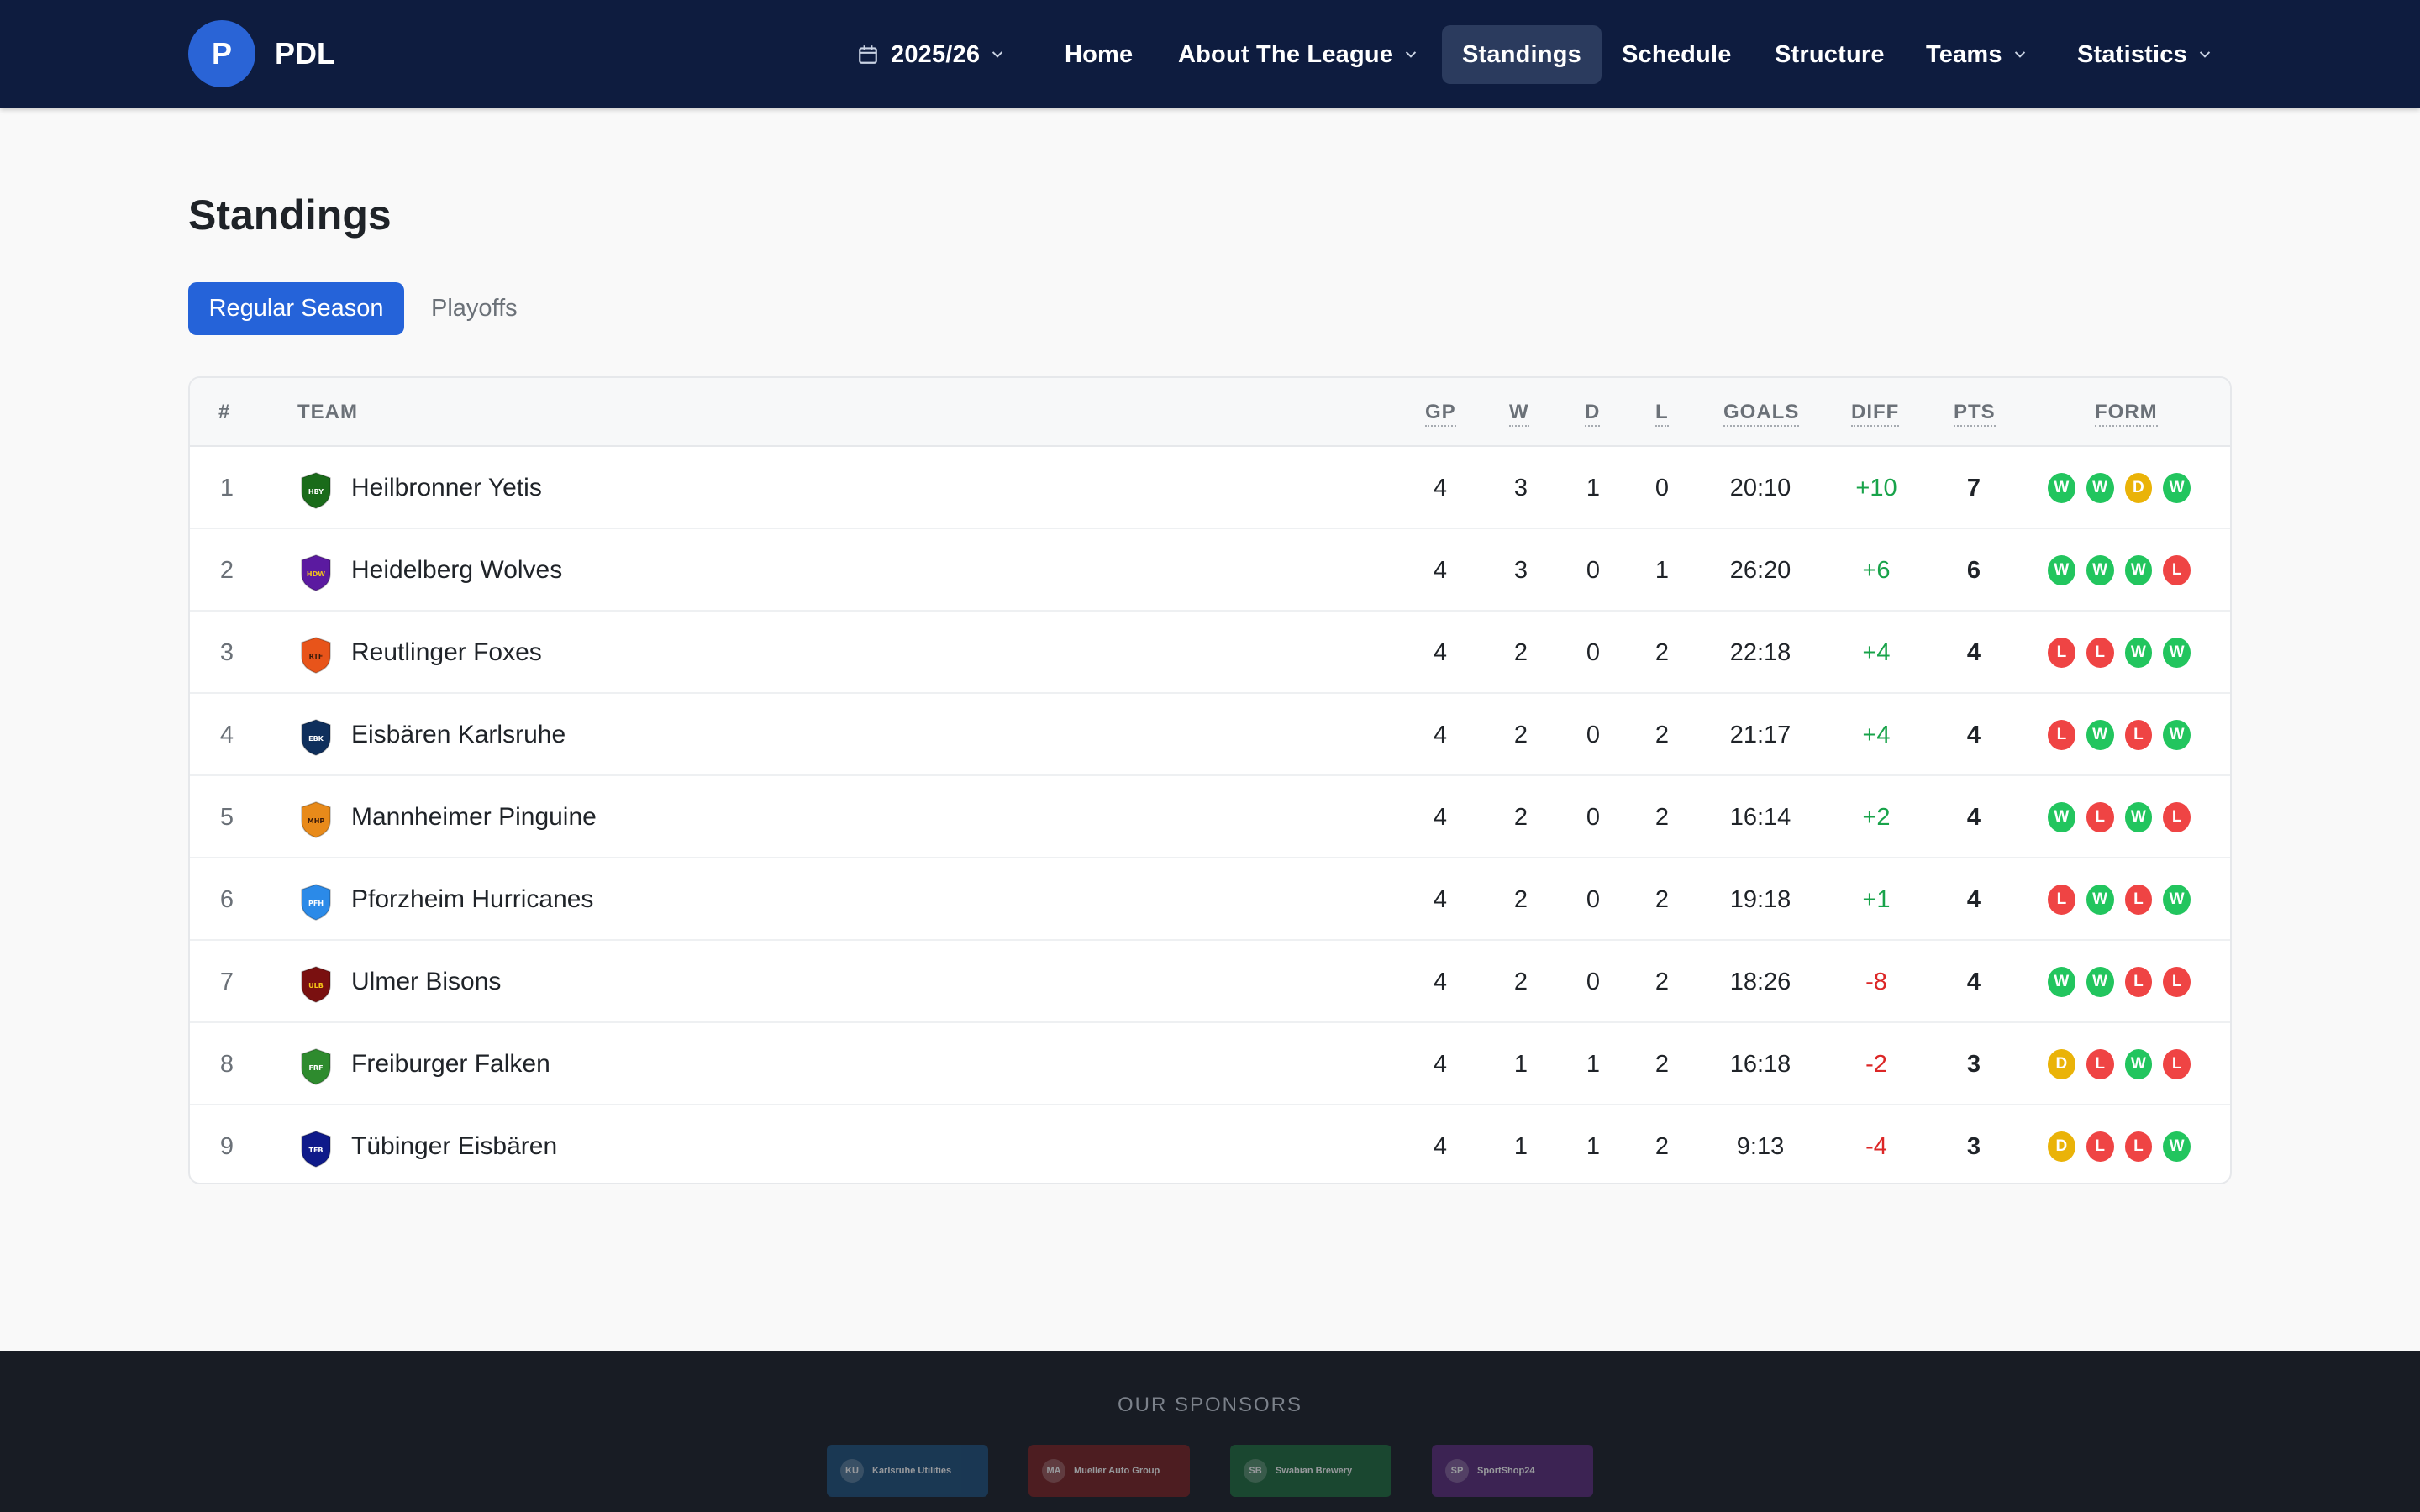  I want to click on rank-cell: 1, so click(226, 487).